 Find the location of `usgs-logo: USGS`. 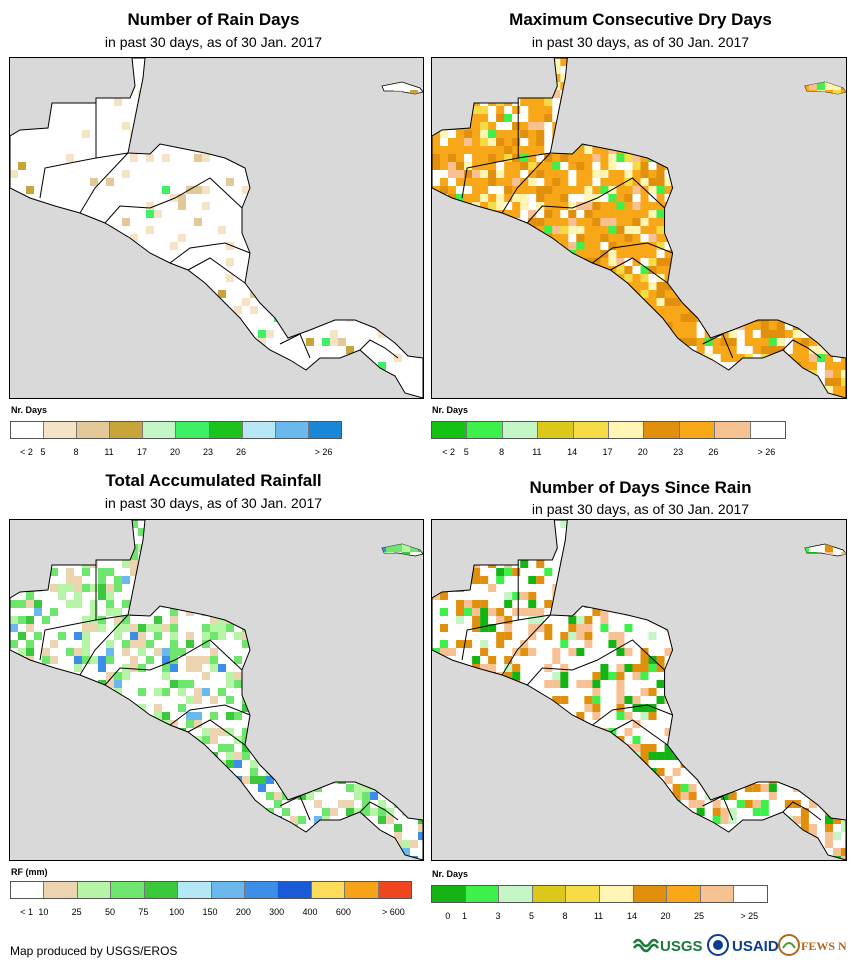

usgs-logo: USGS is located at coordinates (667, 946).